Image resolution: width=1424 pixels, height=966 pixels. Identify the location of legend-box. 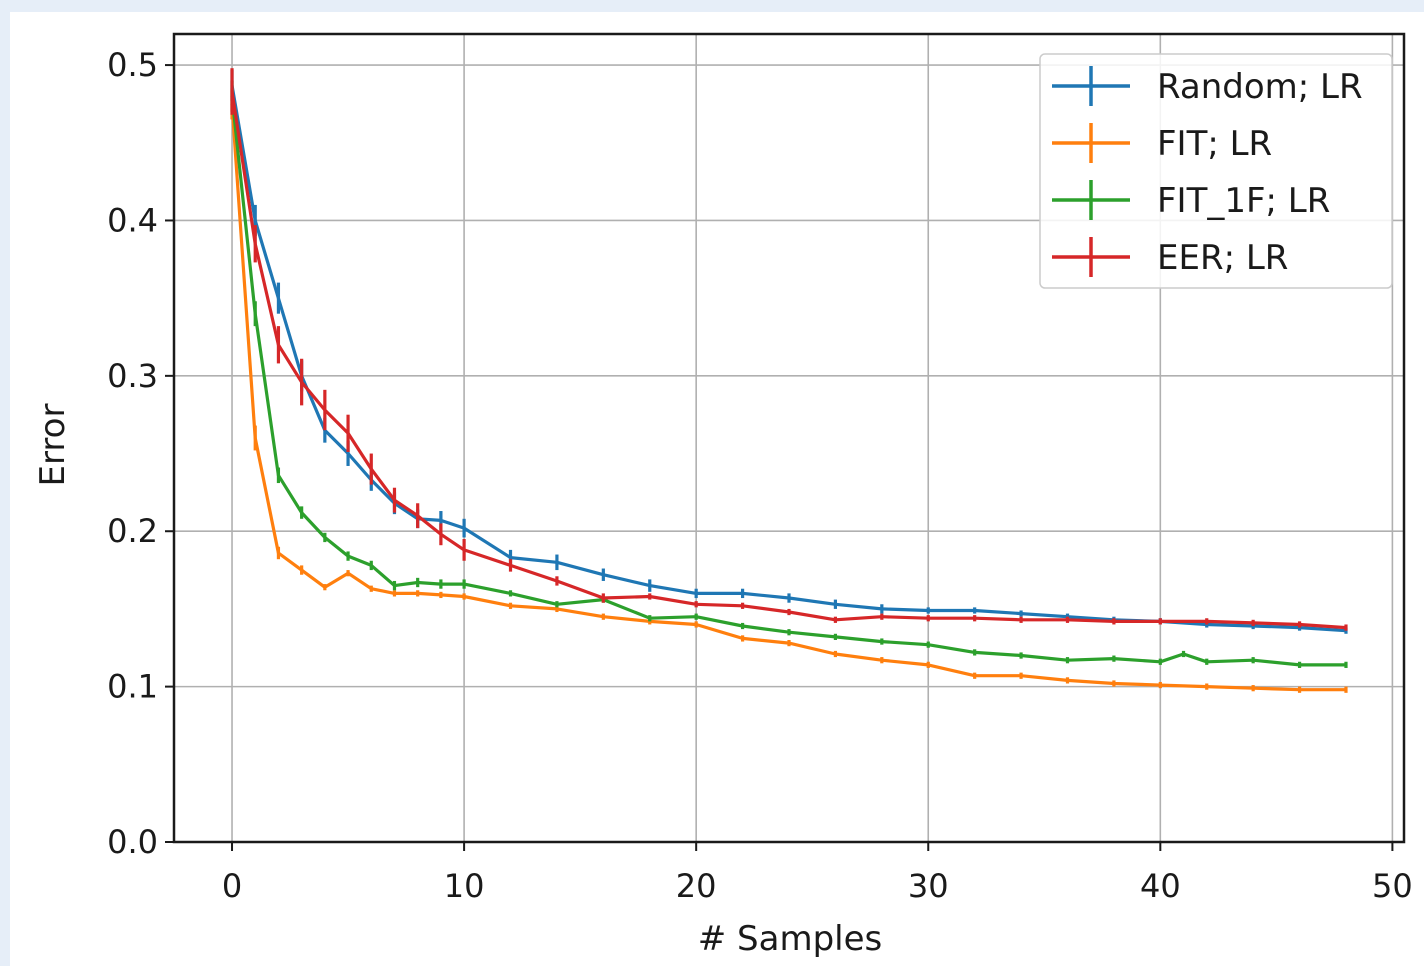
(1216, 171).